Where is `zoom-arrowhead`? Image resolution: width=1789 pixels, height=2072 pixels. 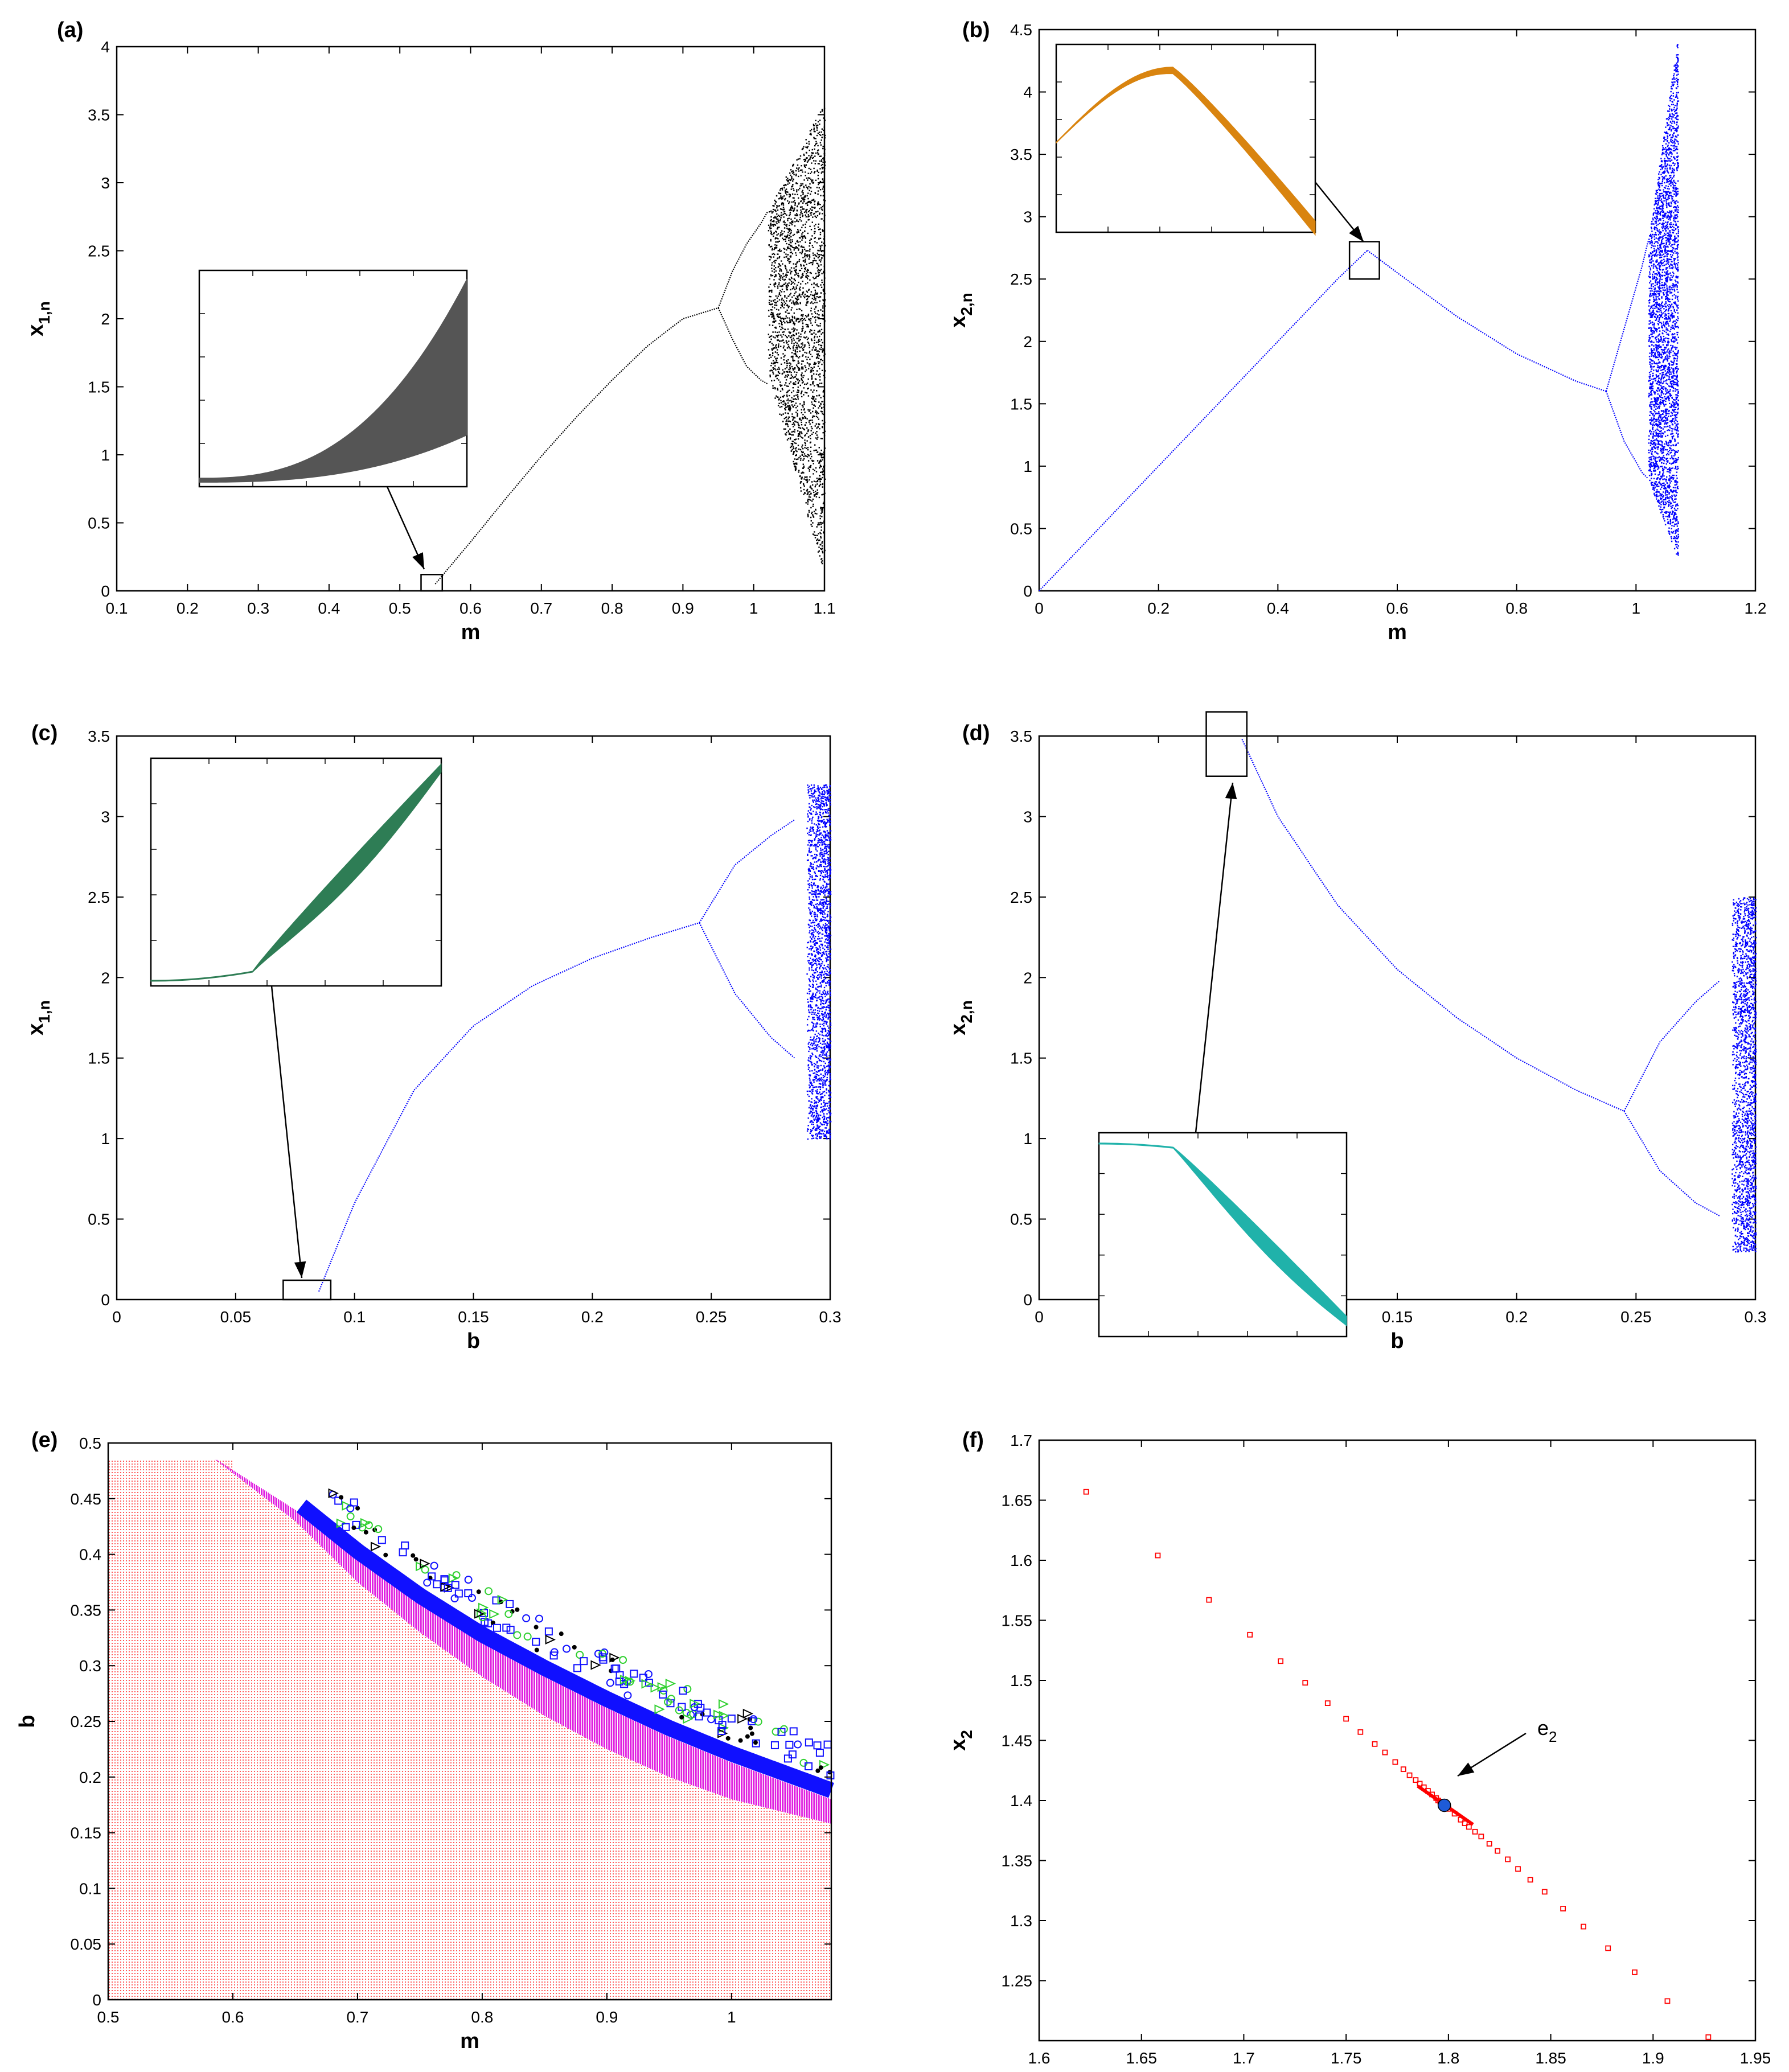 zoom-arrowhead is located at coordinates (300, 1269).